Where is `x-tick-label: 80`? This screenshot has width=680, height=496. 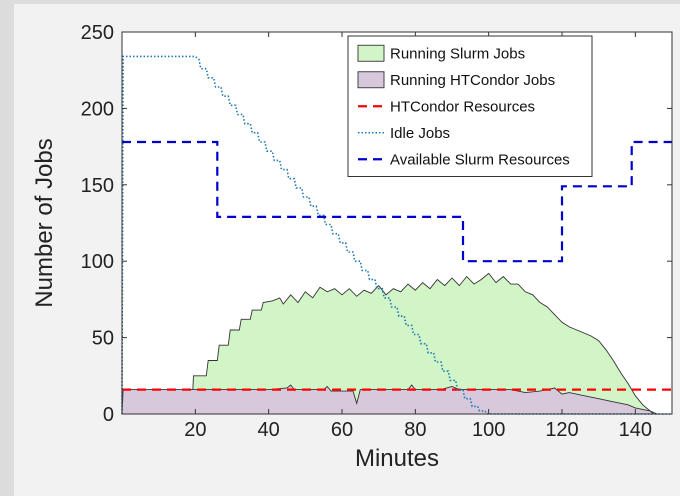
x-tick-label: 80 is located at coordinates (415, 430).